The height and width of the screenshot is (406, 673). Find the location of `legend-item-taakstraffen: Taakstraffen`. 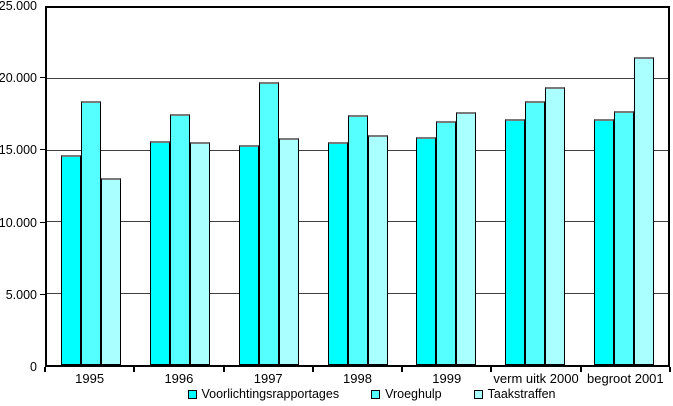

legend-item-taakstraffen: Taakstraffen is located at coordinates (514, 394).